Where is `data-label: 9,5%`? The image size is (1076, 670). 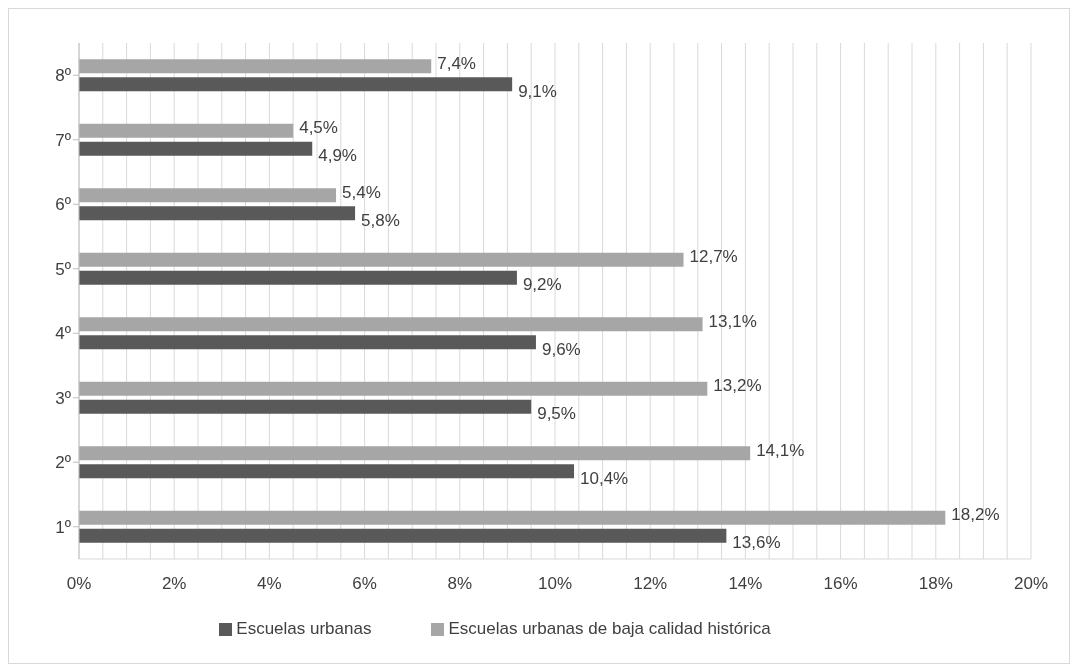 data-label: 9,5% is located at coordinates (556, 414).